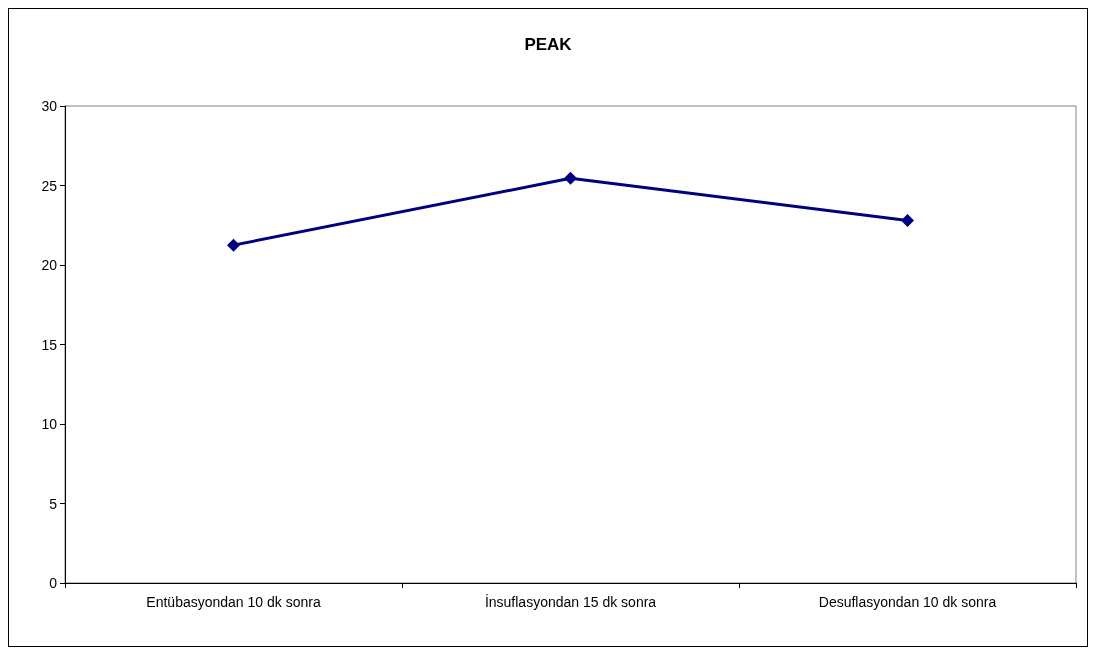  I want to click on x-tick-label: Entübasyondan 10 dk sonra, so click(233, 602).